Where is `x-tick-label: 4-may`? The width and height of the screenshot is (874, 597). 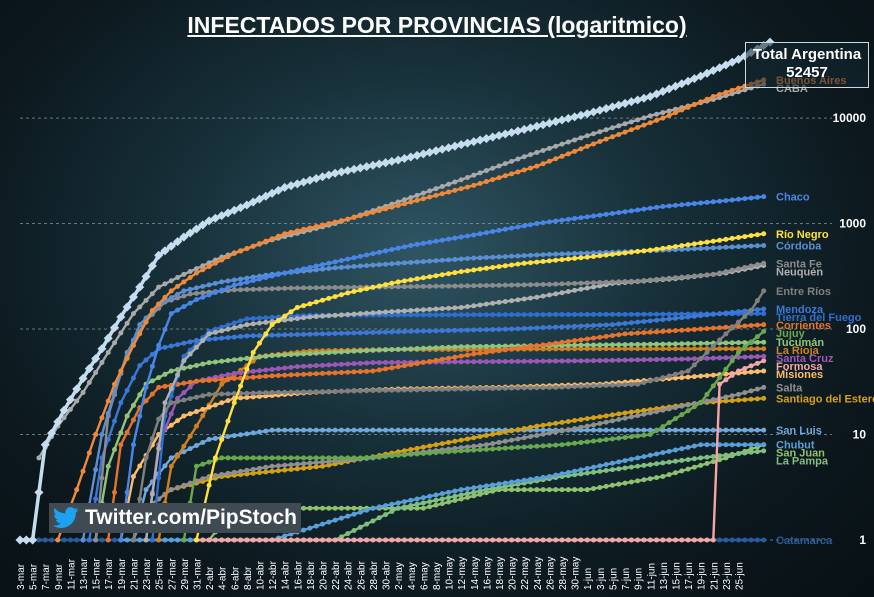
x-tick-label: 4-may is located at coordinates (412, 576).